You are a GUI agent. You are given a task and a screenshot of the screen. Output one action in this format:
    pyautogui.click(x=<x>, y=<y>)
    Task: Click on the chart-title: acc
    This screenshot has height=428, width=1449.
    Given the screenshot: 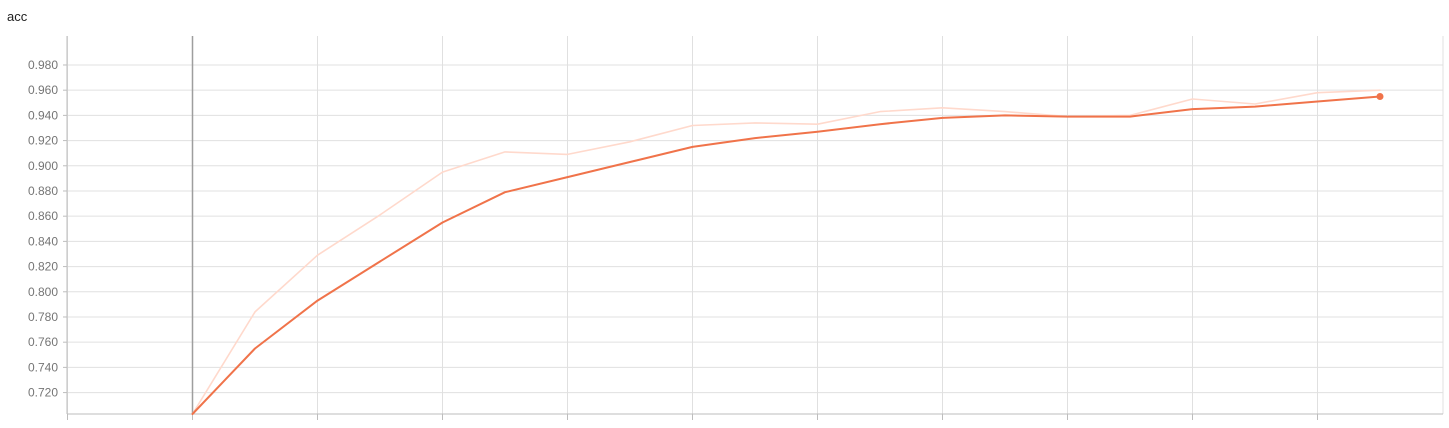 What is the action you would take?
    pyautogui.click(x=17, y=16)
    